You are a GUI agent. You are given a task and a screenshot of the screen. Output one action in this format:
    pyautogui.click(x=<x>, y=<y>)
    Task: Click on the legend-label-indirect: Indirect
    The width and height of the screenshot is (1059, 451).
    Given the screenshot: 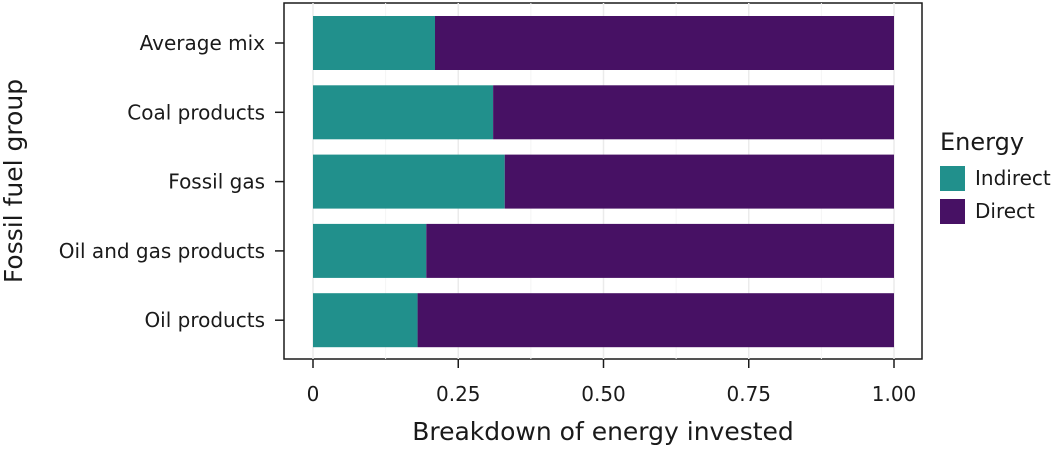 What is the action you would take?
    pyautogui.click(x=1013, y=178)
    